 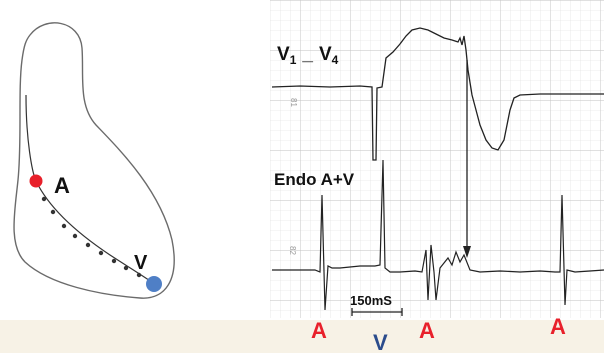 What do you see at coordinates (335, 60) in the screenshot?
I see `lead-label-v4-sub: 4` at bounding box center [335, 60].